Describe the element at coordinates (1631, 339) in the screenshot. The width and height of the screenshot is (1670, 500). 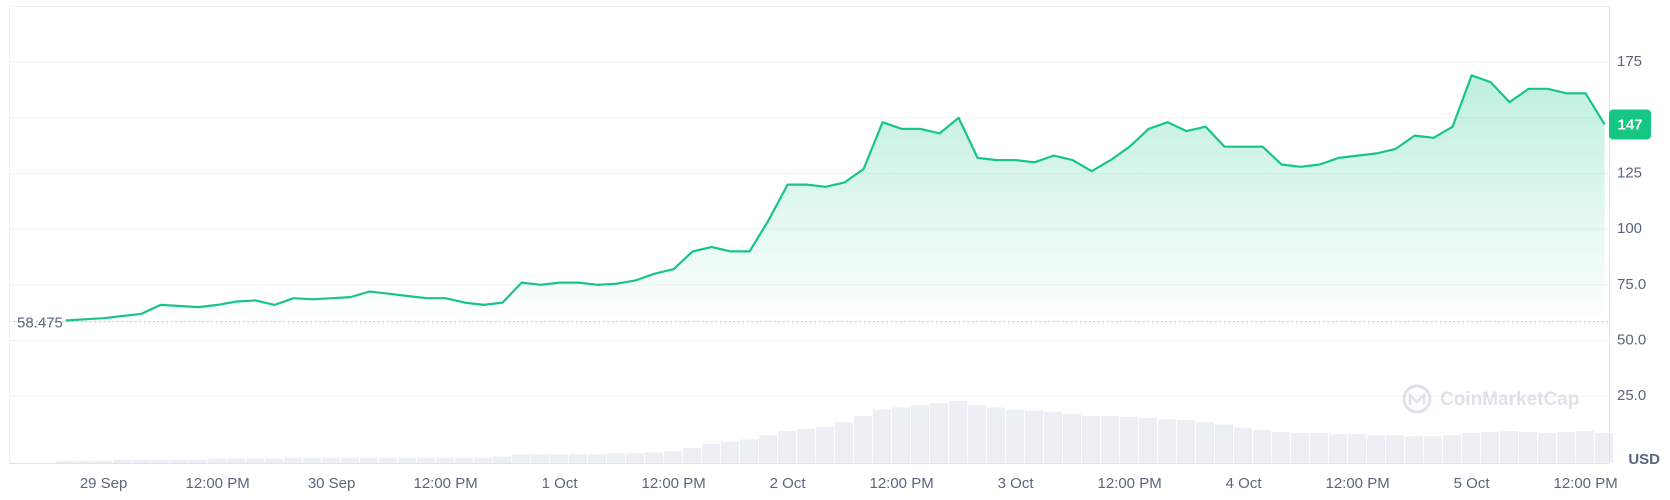
I see `y-tick-label: 50.0` at that location.